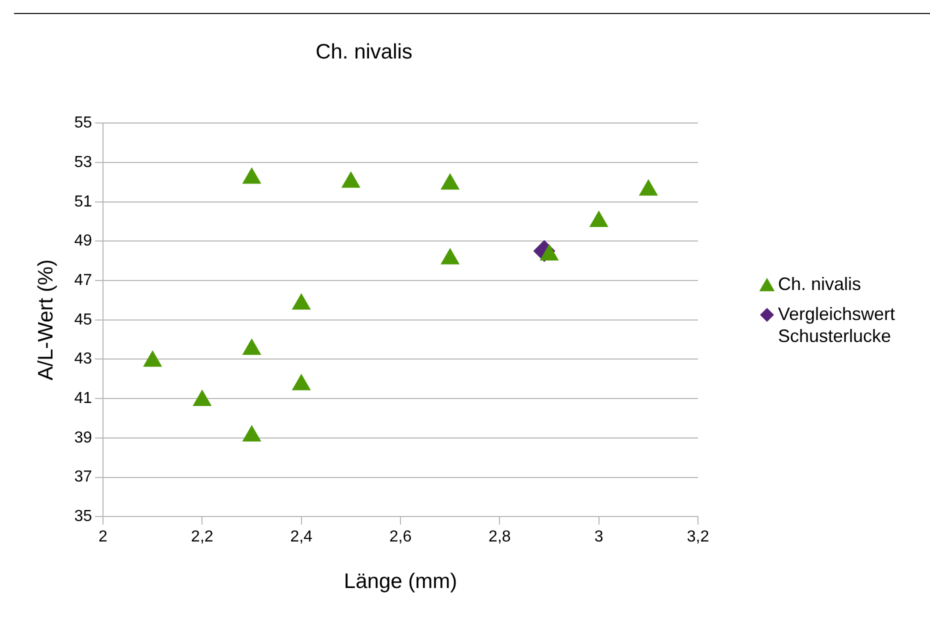 This screenshot has width=930, height=619. I want to click on y-tick-label: 39, so click(83, 437).